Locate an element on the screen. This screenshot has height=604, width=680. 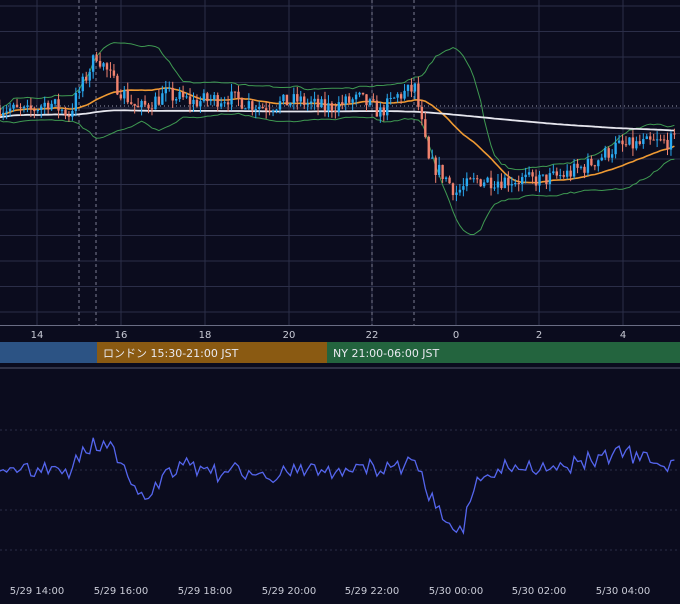
date-tick-label: 5/29 14:00 is located at coordinates (37, 591).